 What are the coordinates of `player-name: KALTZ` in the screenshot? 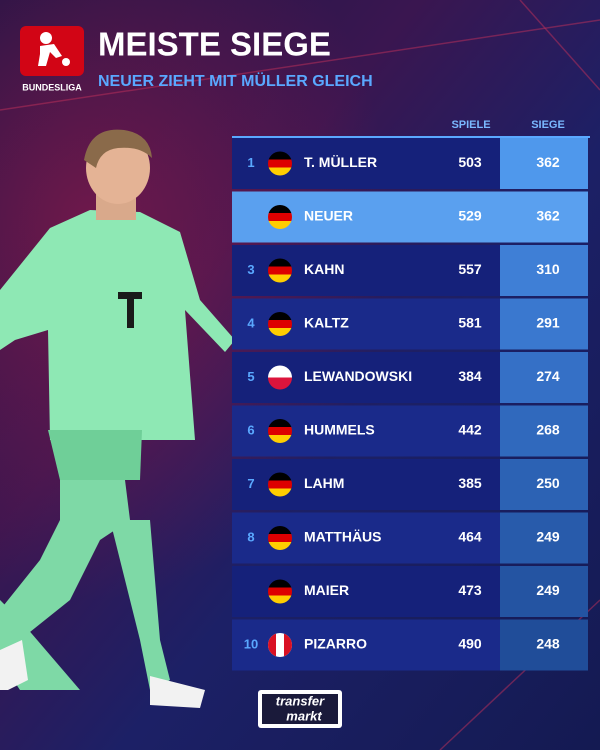 It's located at (326, 323).